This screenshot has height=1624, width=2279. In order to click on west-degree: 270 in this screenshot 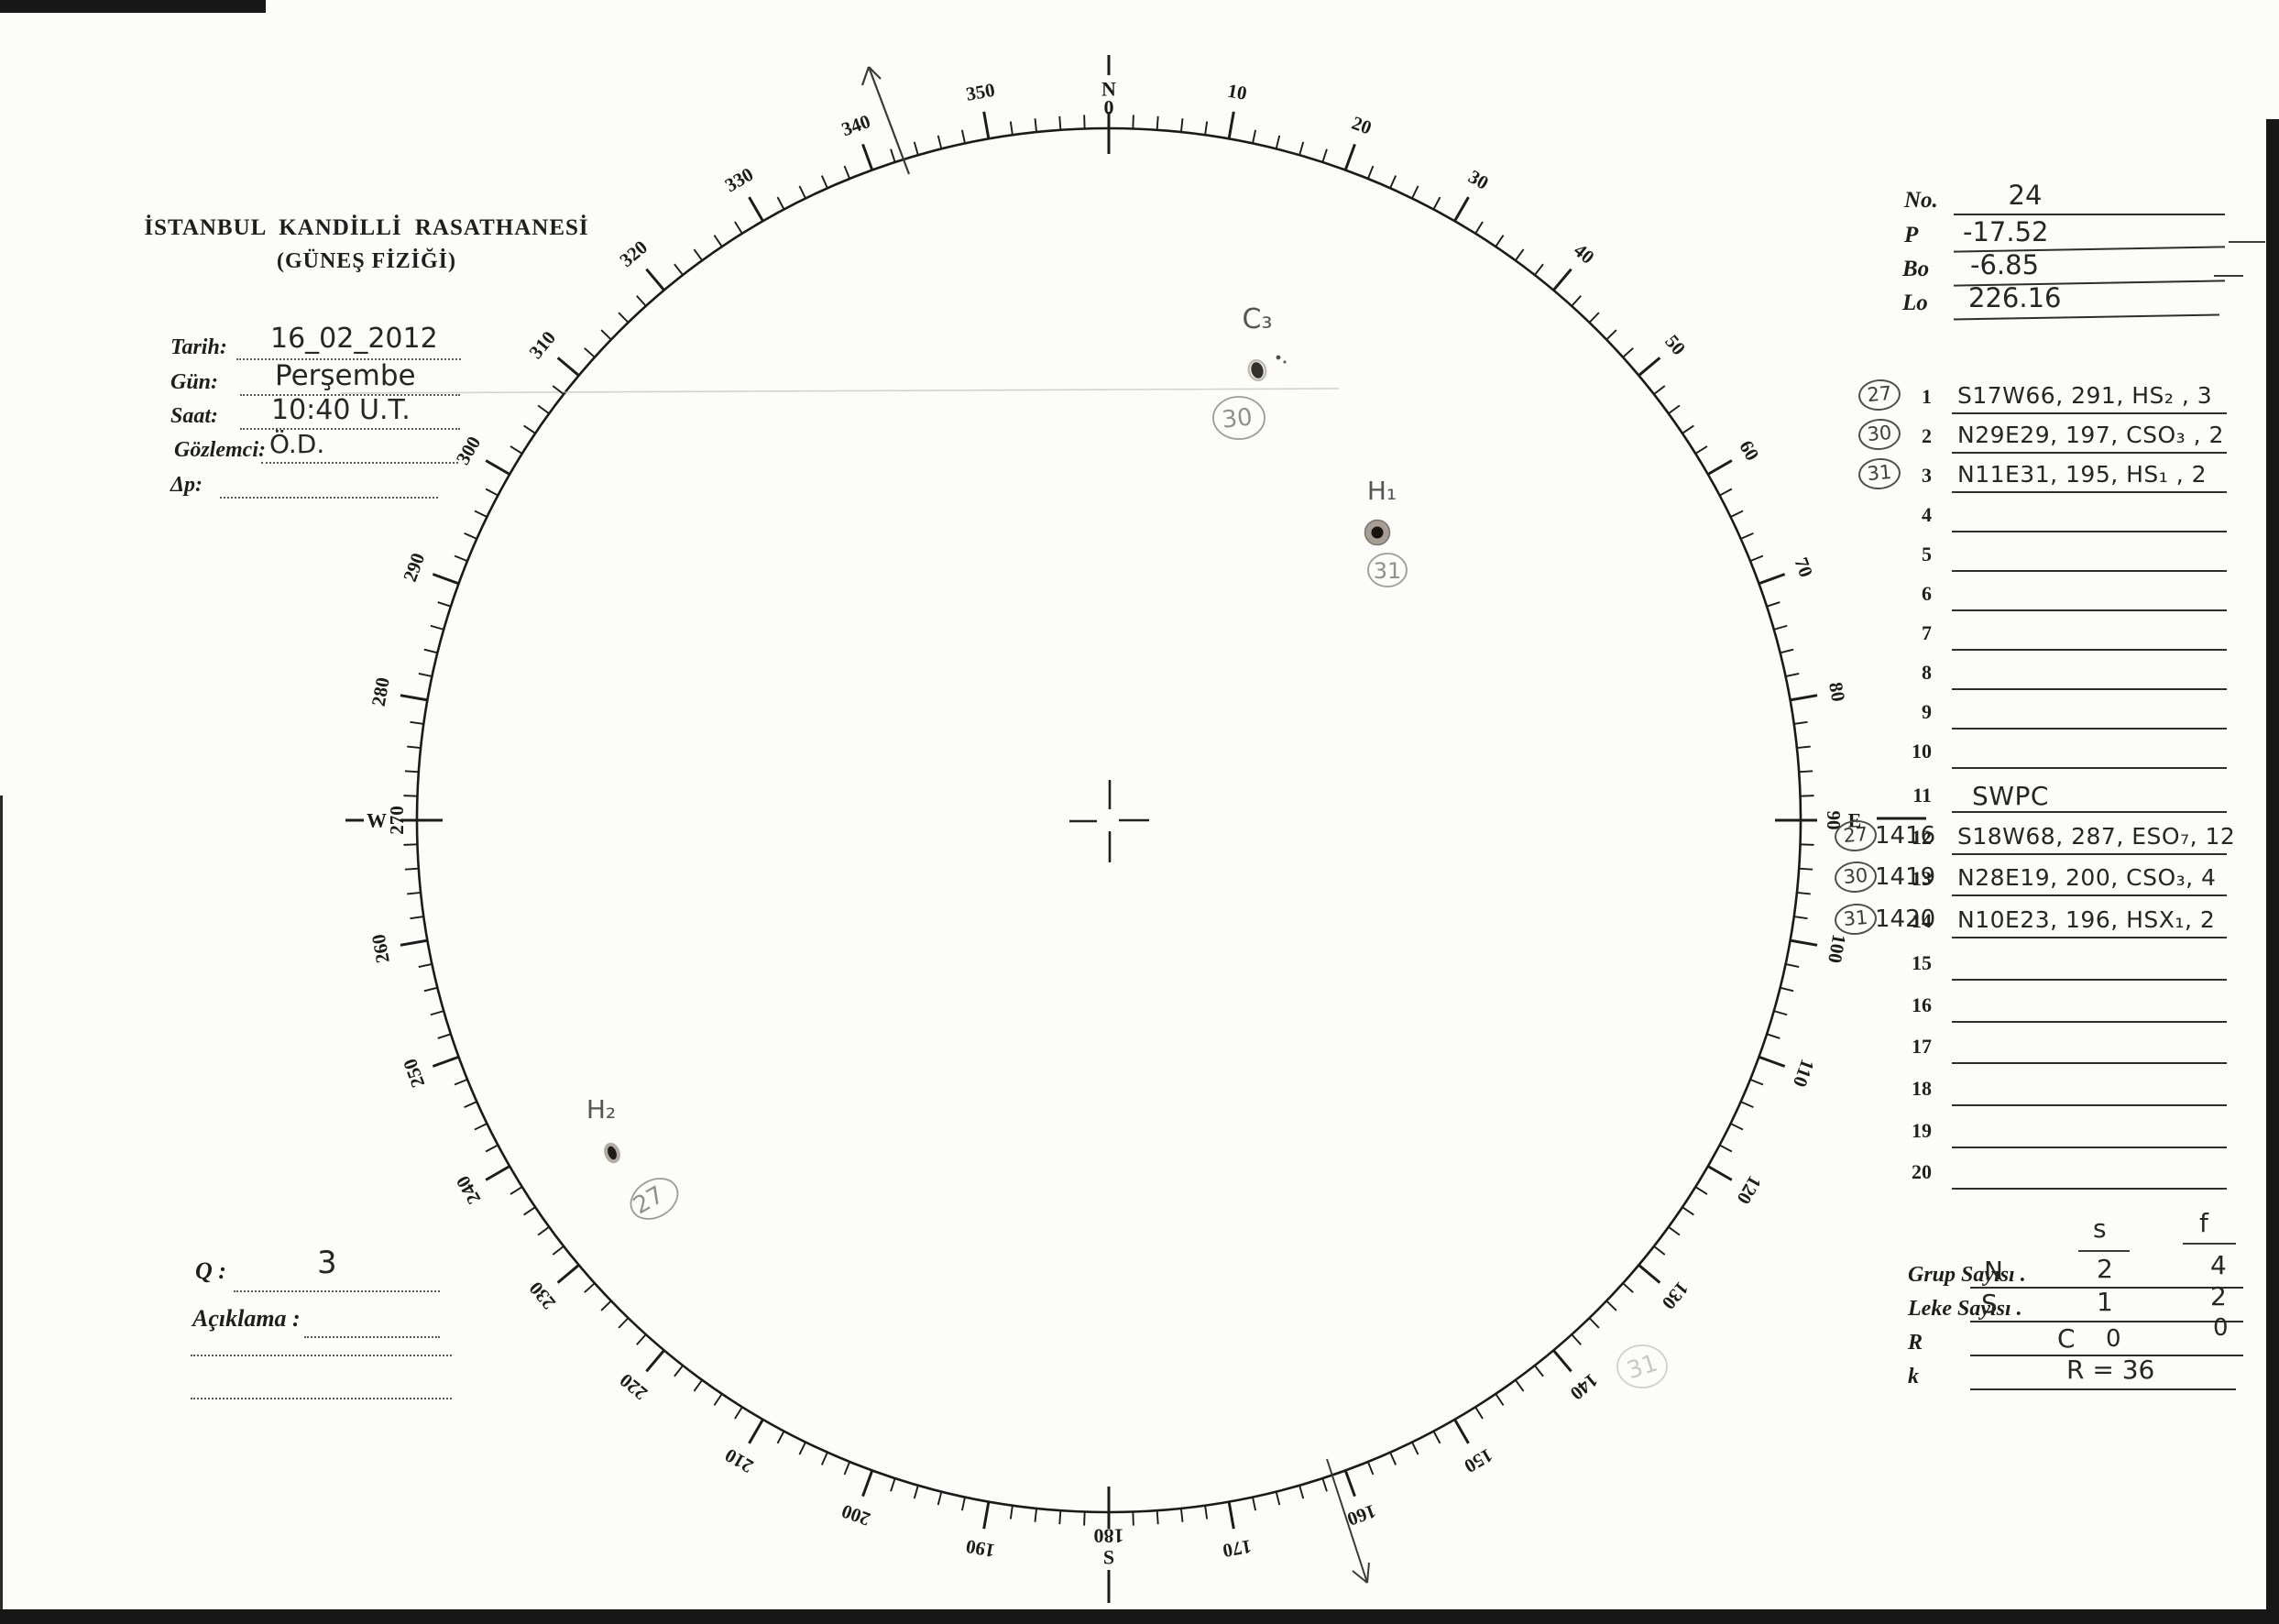, I will do `click(397, 820)`.